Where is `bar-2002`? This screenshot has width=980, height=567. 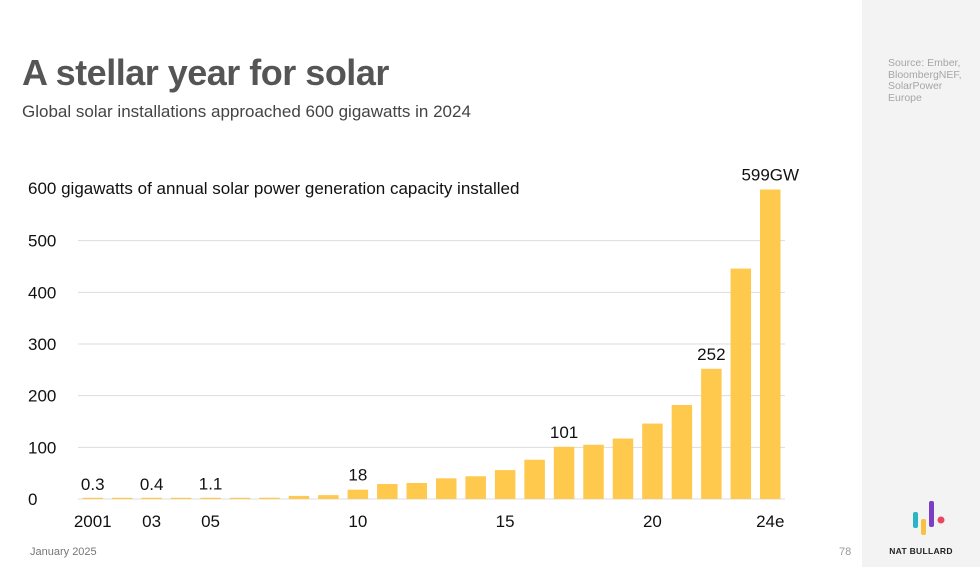
bar-2002 is located at coordinates (122, 498).